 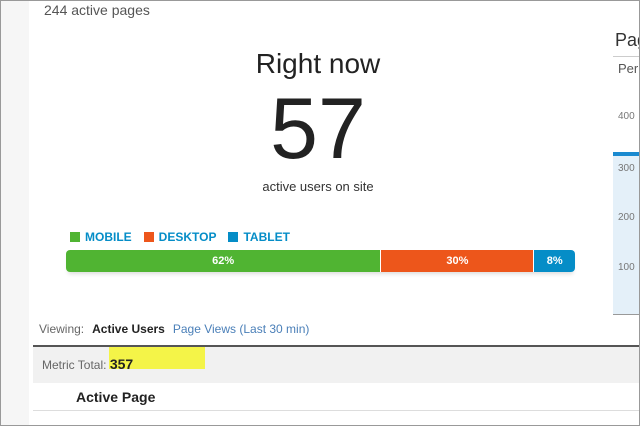 What do you see at coordinates (101, 237) in the screenshot?
I see `legend-mobile: MOBILE` at bounding box center [101, 237].